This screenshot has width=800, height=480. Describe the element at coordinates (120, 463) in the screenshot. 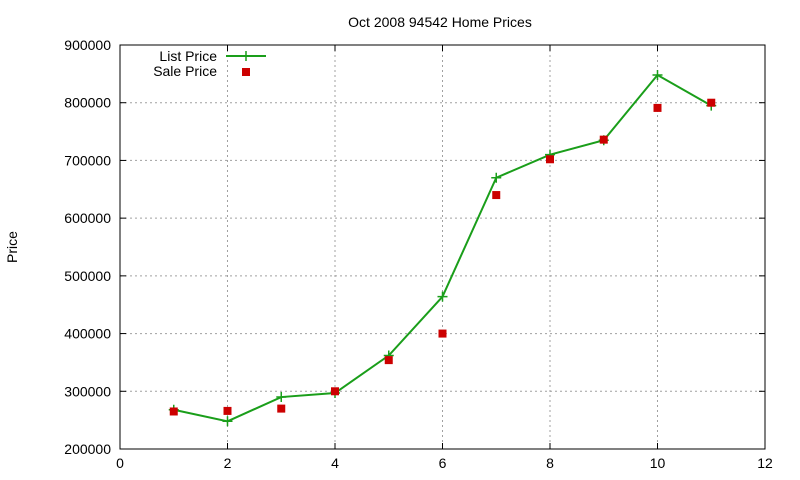

I see `x-tick-label: 0` at that location.